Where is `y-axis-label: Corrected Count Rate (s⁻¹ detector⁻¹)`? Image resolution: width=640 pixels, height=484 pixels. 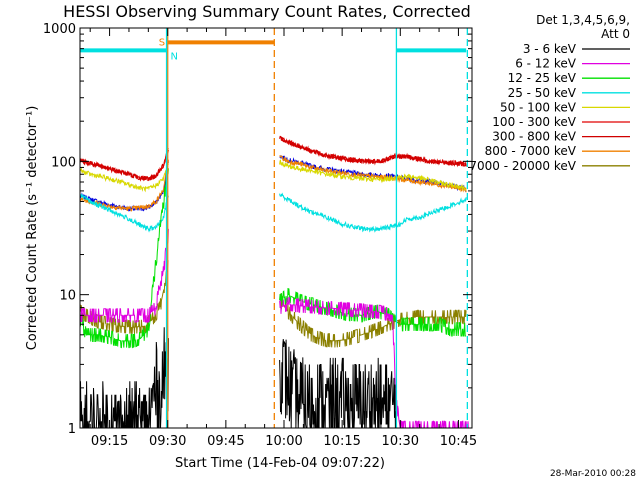
y-axis-label: Corrected Count Rate (s⁻¹ detector⁻¹) is located at coordinates (32, 228).